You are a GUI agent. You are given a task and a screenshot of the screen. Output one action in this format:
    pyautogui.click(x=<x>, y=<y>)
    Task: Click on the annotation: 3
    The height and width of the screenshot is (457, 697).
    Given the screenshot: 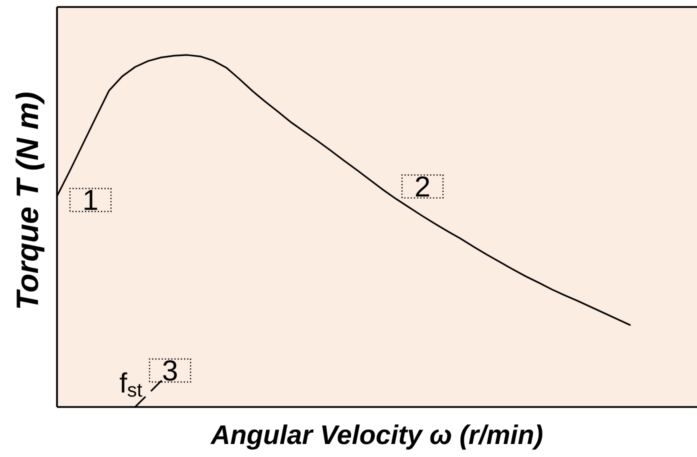 What is the action you would take?
    pyautogui.click(x=170, y=370)
    